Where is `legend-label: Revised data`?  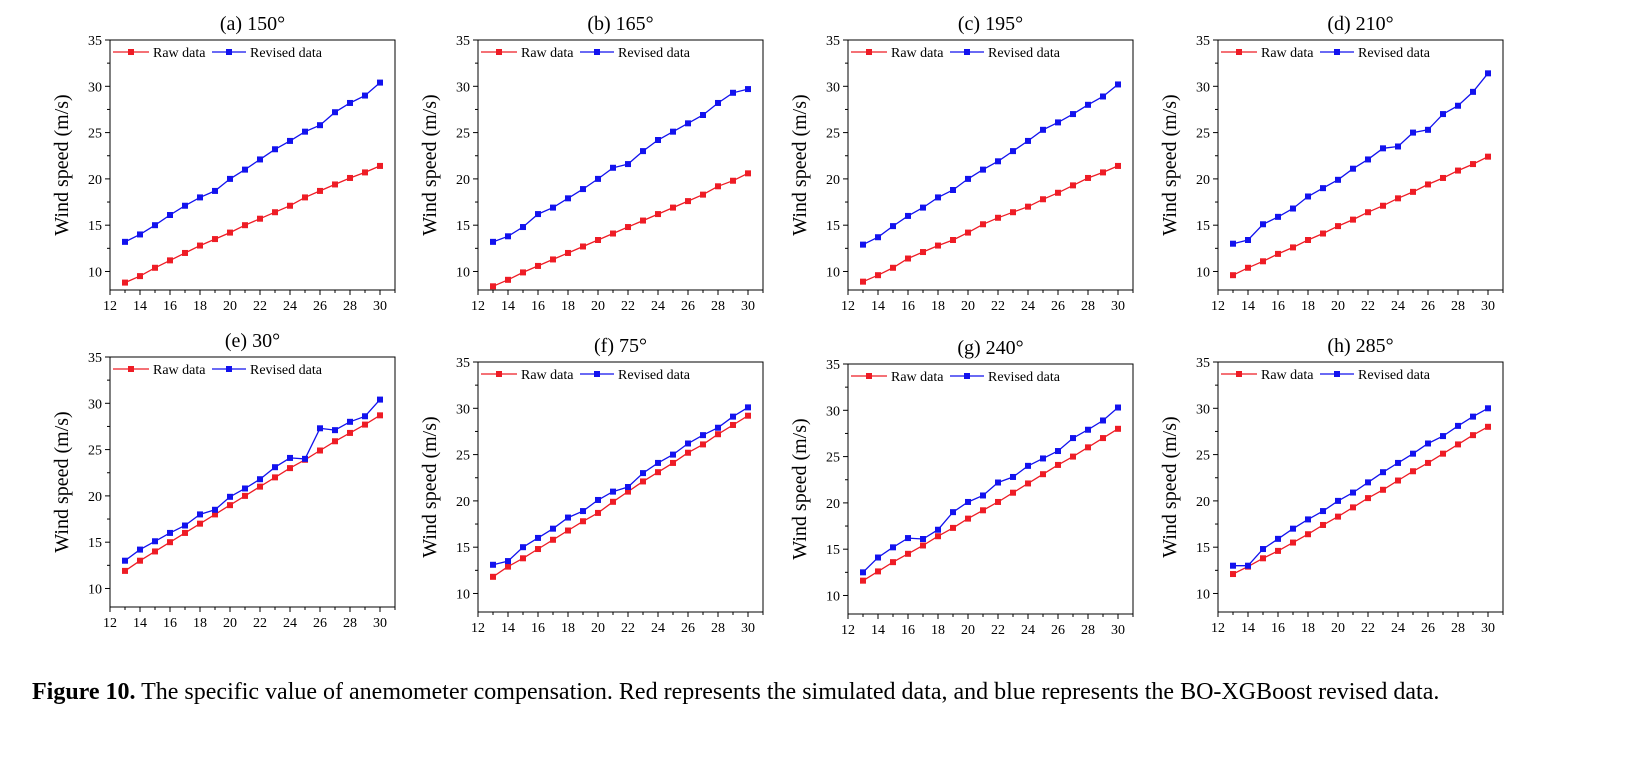 legend-label: Revised data is located at coordinates (1024, 377).